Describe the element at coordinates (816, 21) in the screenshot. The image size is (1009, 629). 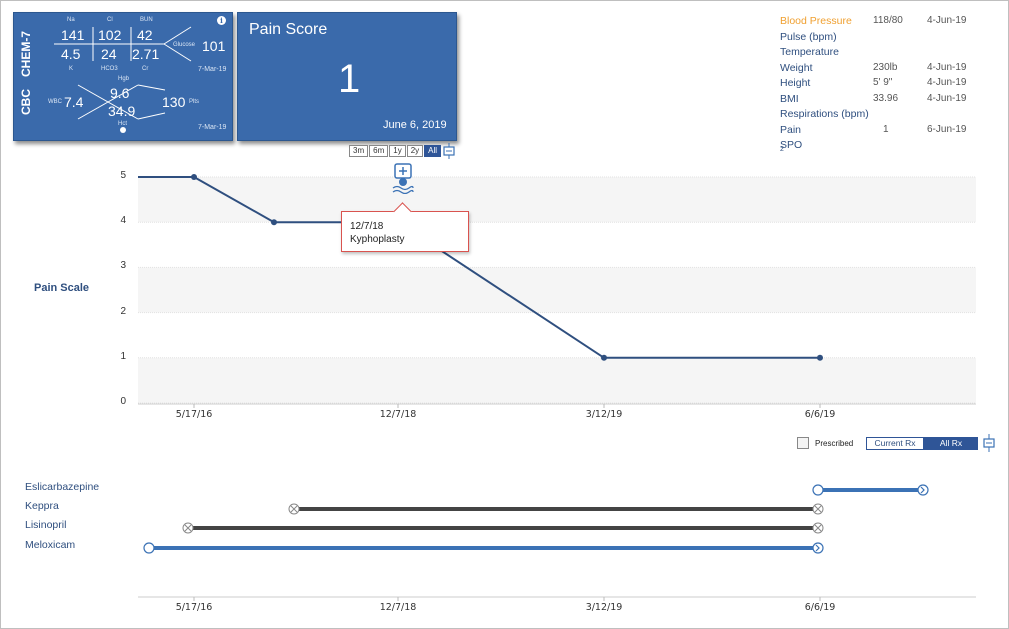
I see `vital-name: Blood Pressure` at that location.